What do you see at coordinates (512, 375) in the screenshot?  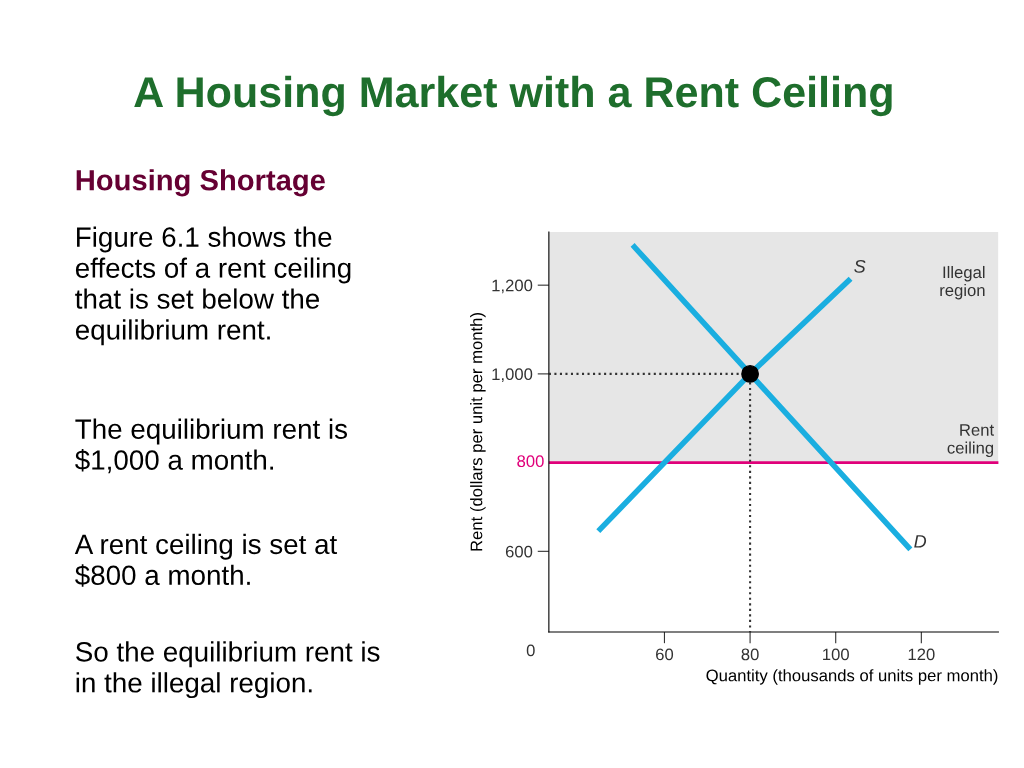 I see `y-tick-label: 1,000` at bounding box center [512, 375].